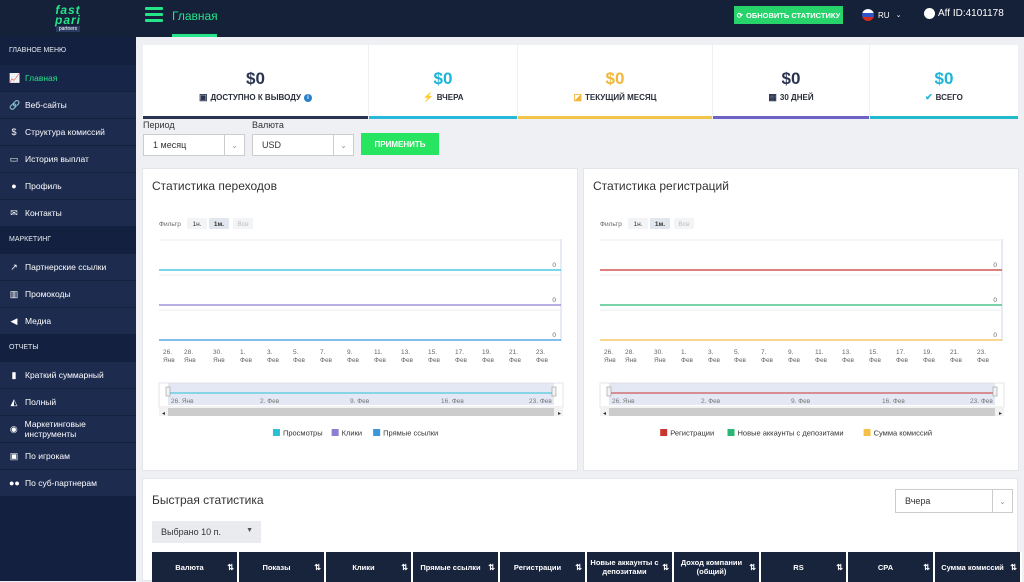 The height and width of the screenshot is (582, 1024). What do you see at coordinates (303, 433) in the screenshot?
I see `legend-label: Просмотры` at bounding box center [303, 433].